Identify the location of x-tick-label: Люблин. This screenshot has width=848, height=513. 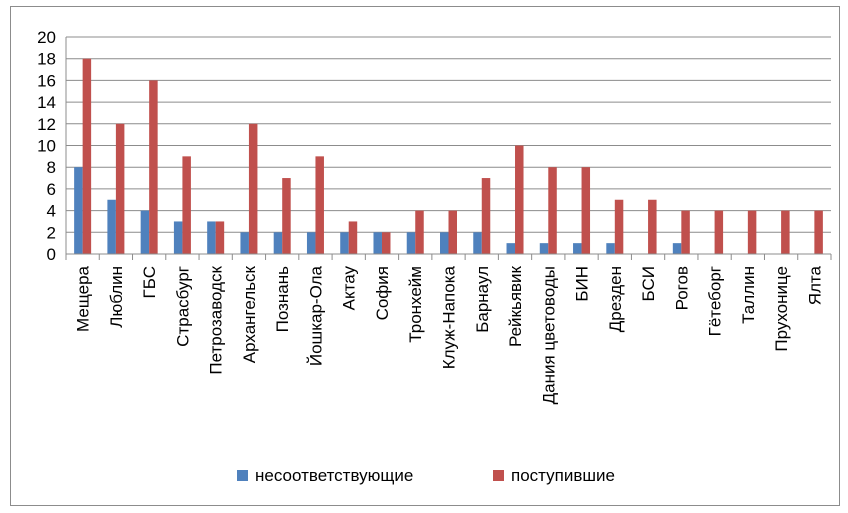
(116, 297).